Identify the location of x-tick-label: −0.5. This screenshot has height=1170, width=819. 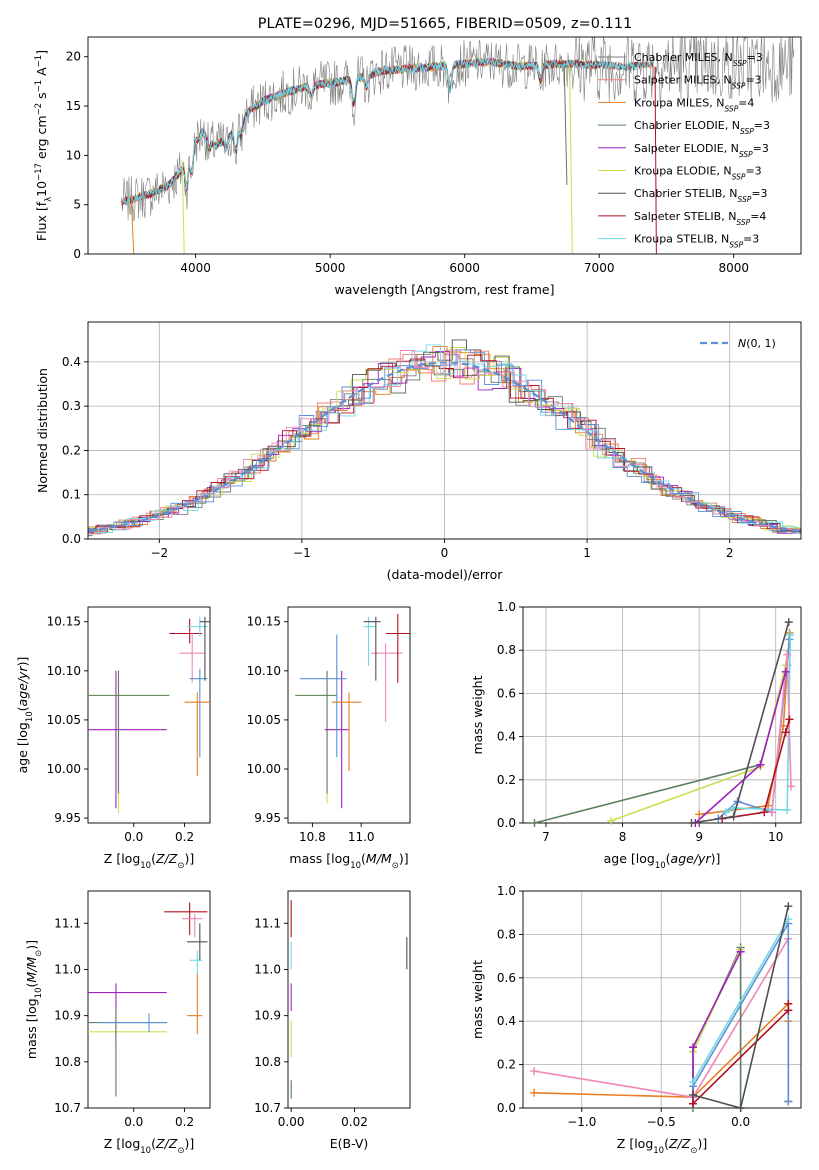
(661, 1122).